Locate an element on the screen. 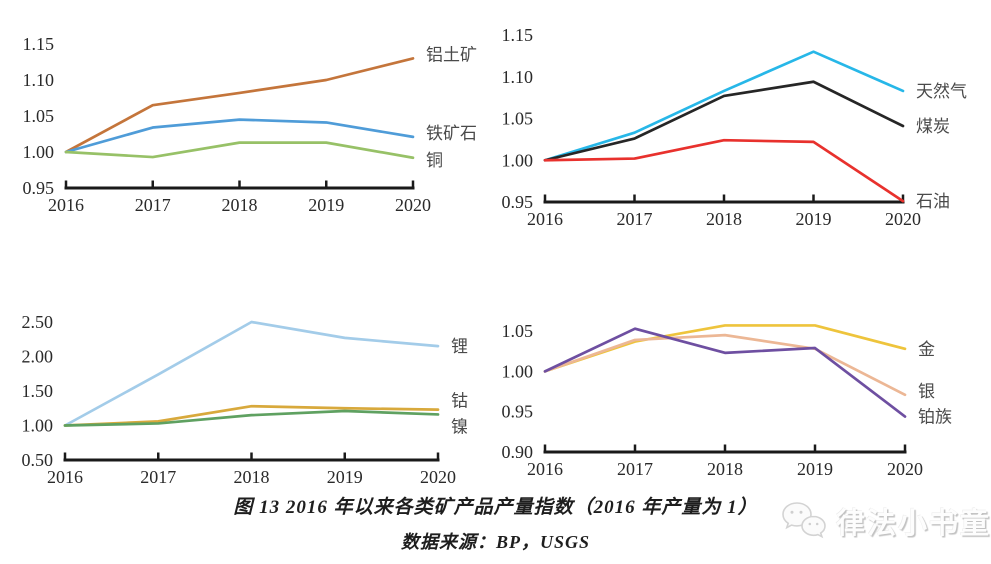 The width and height of the screenshot is (991, 564). series-line-银 is located at coordinates (725, 365).